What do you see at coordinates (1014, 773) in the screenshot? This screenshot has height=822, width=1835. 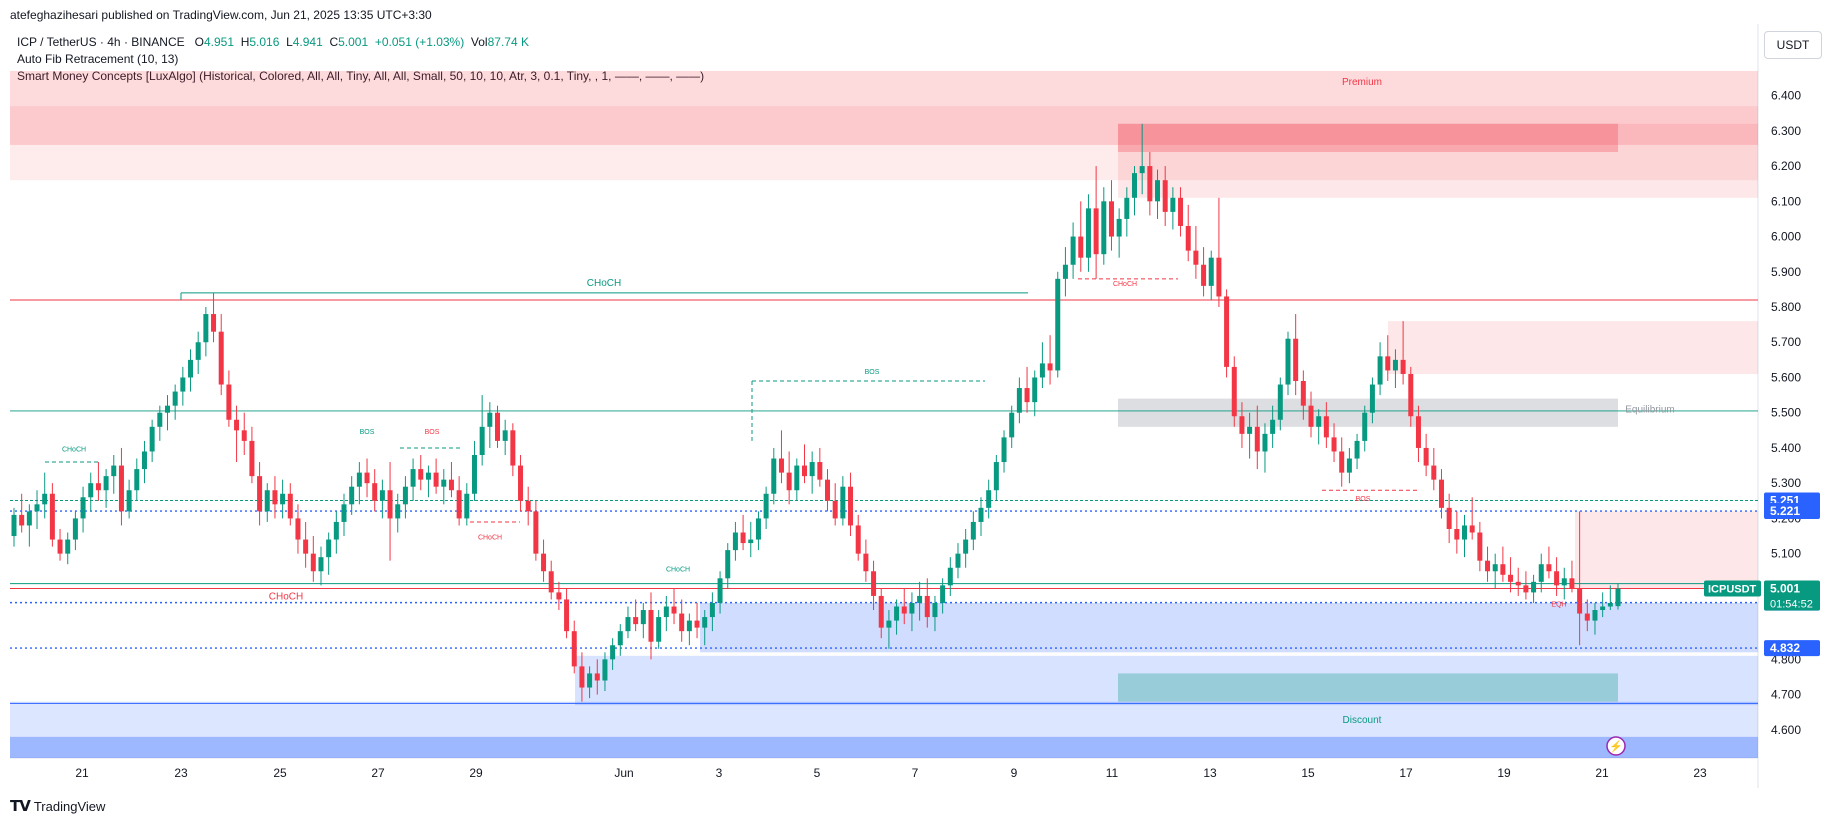 I see `x-tick-label: 9` at bounding box center [1014, 773].